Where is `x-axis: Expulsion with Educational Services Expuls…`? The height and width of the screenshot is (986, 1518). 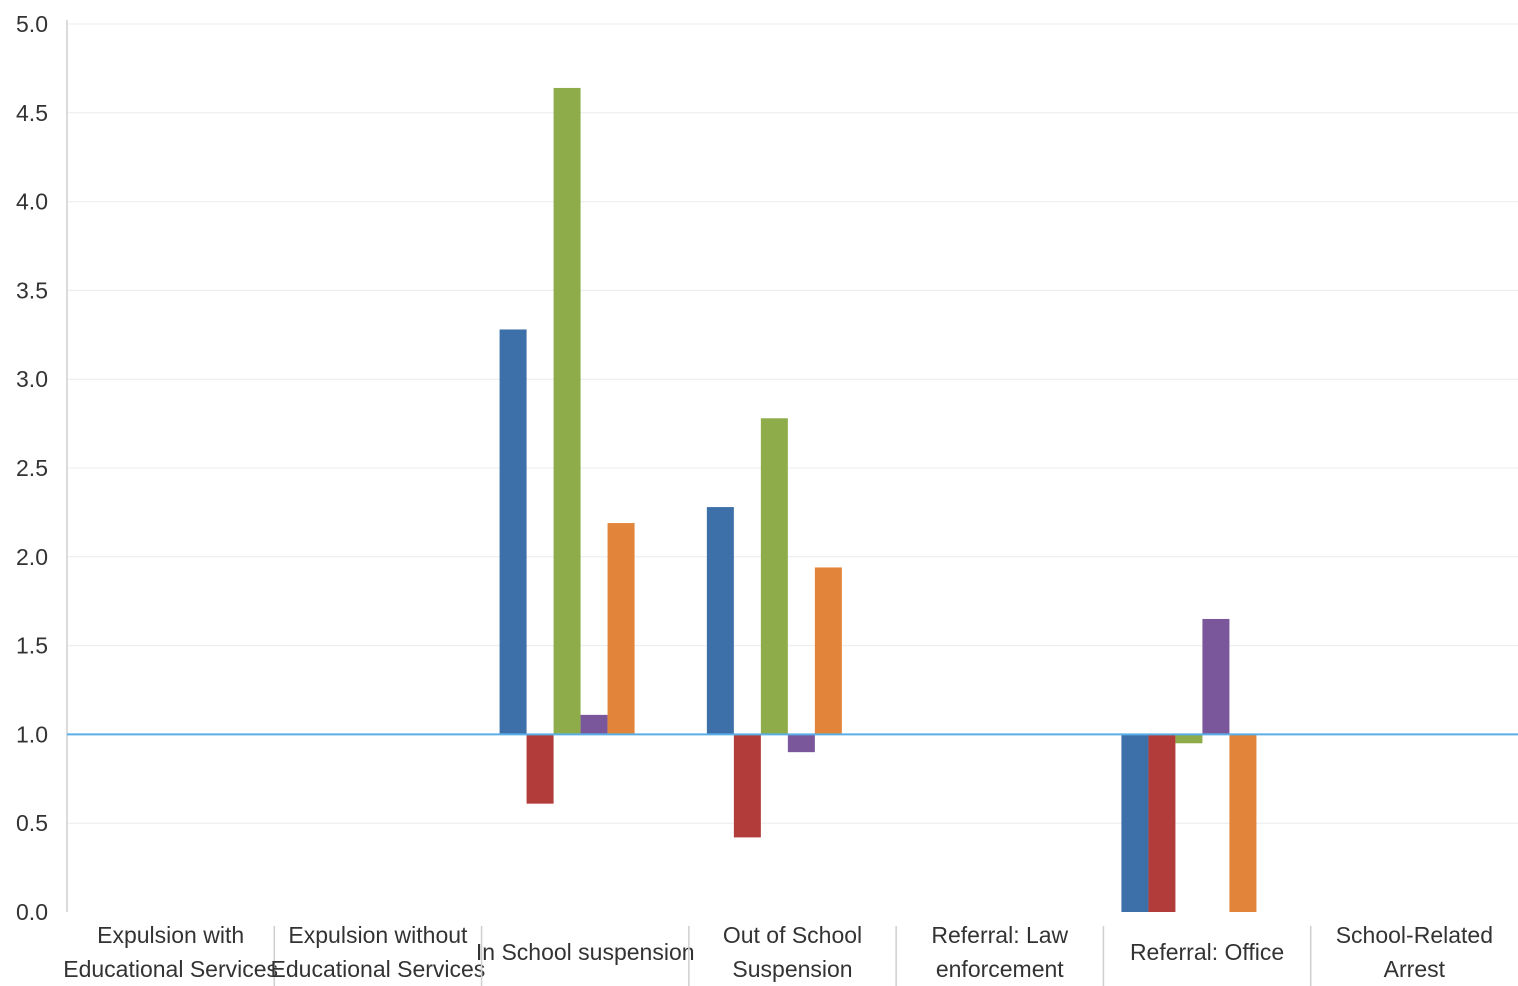
x-axis: Expulsion with Educational Services Expuls… is located at coordinates (778, 954).